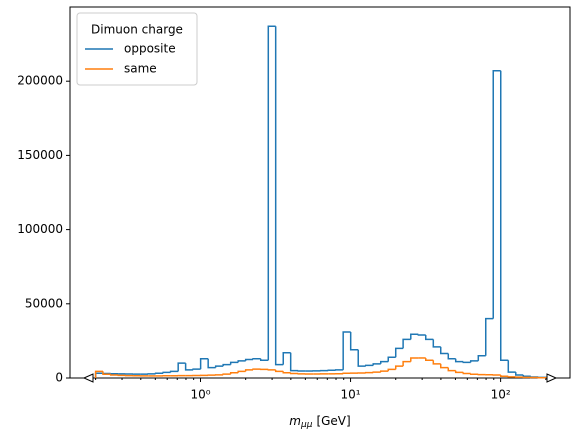 This screenshot has height=442, width=578. What do you see at coordinates (40, 229) in the screenshot?
I see `y-tick-label: 100000` at bounding box center [40, 229].